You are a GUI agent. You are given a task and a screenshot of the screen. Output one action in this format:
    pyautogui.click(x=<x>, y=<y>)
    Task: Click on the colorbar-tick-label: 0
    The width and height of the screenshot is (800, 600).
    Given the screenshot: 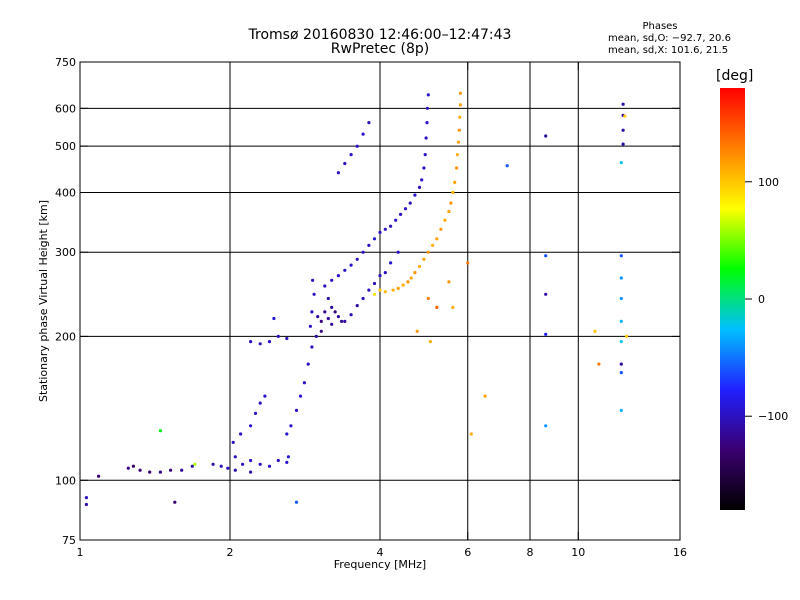 What is the action you would take?
    pyautogui.click(x=761, y=299)
    